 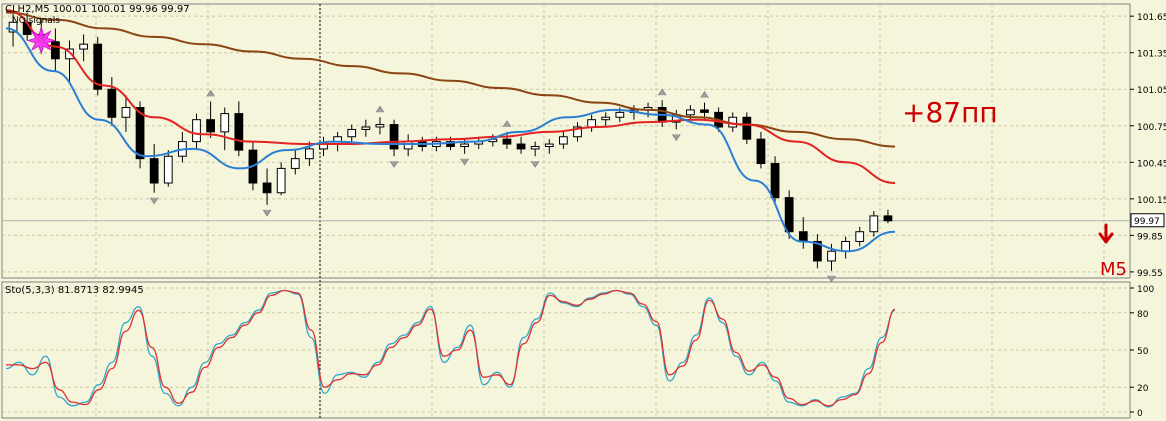 I want to click on down-arrow-icon, so click(x=1106, y=233).